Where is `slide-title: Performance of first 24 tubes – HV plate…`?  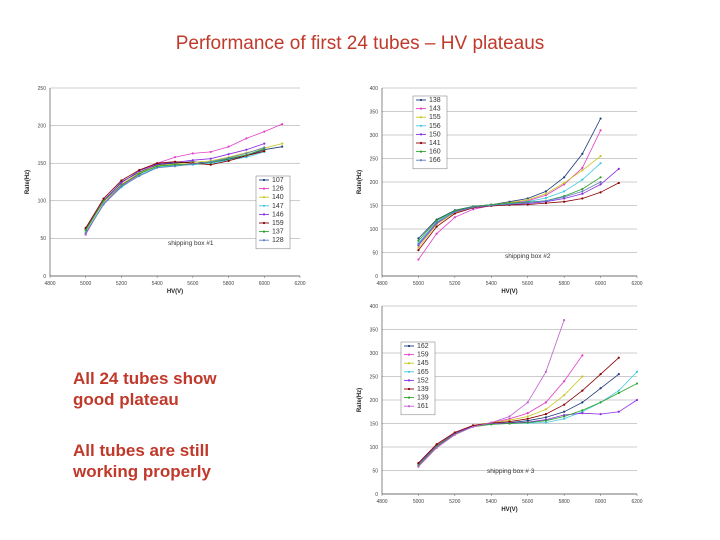
slide-title: Performance of first 24 tubes – HV plate… is located at coordinates (360, 43).